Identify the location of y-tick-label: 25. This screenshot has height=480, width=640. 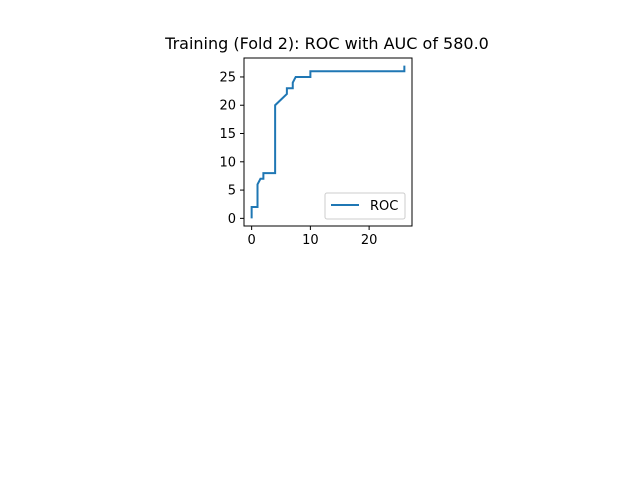
(227, 77).